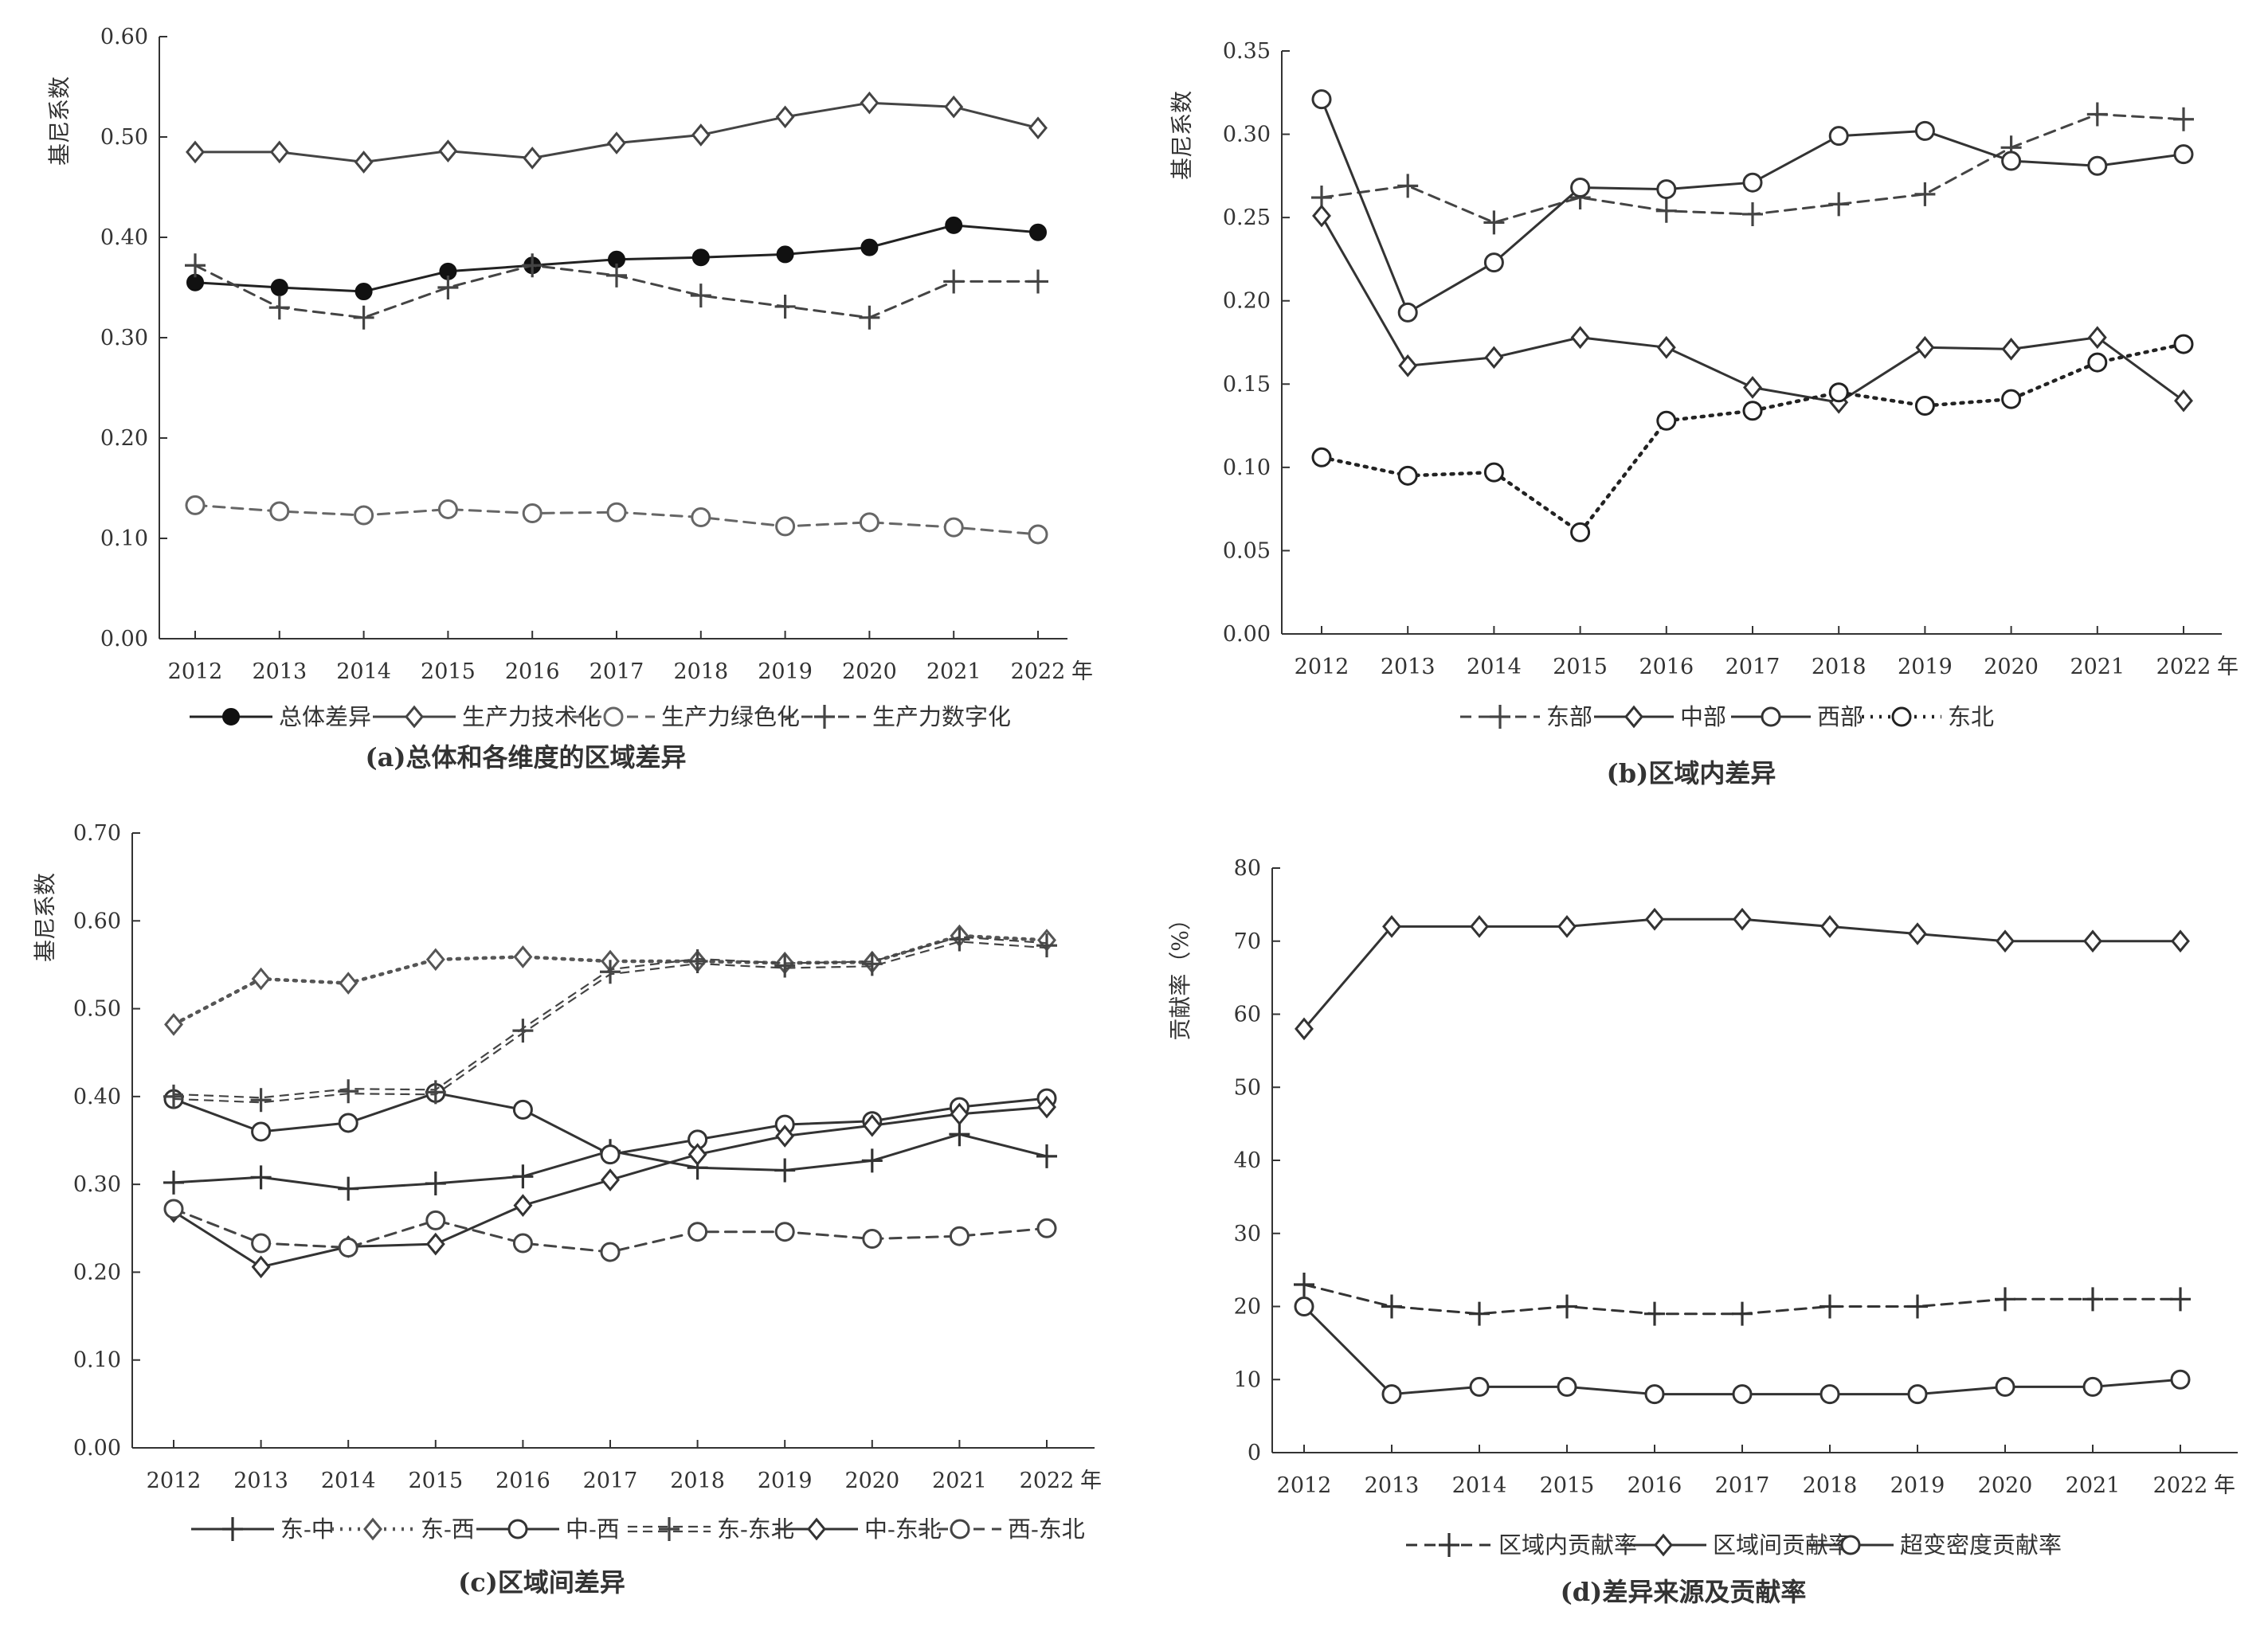  What do you see at coordinates (97, 1273) in the screenshot?
I see `y-tick-label: 0.20` at bounding box center [97, 1273].